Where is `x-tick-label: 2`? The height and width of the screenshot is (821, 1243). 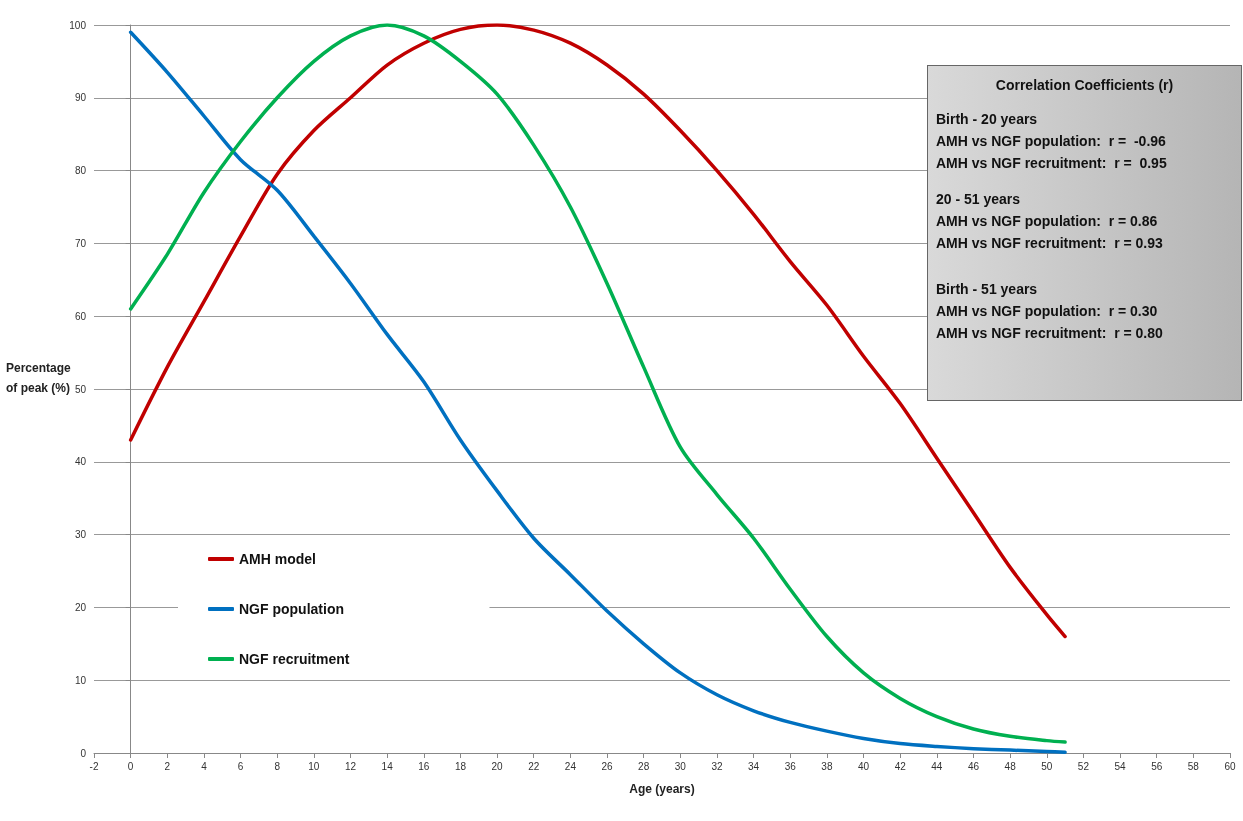 x-tick-label: 2 is located at coordinates (167, 766).